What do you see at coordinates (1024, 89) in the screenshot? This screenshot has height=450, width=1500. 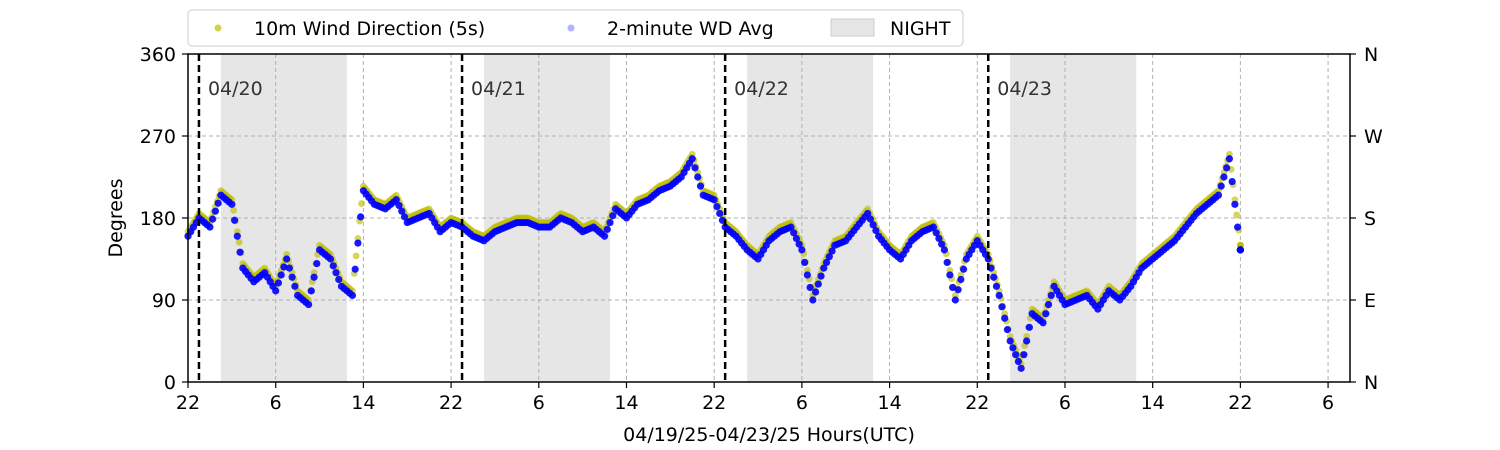 I see `day-label-3: 04/23` at bounding box center [1024, 89].